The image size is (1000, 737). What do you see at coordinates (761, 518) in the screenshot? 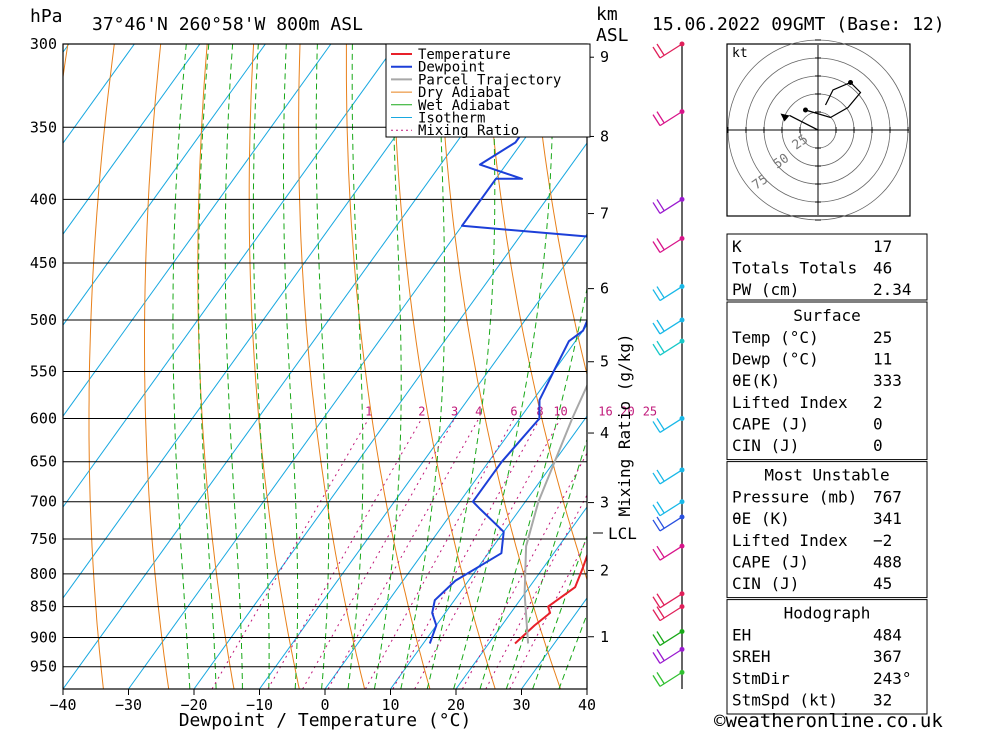
I see `most-unstable-index-label: θE (K)` at bounding box center [761, 518].